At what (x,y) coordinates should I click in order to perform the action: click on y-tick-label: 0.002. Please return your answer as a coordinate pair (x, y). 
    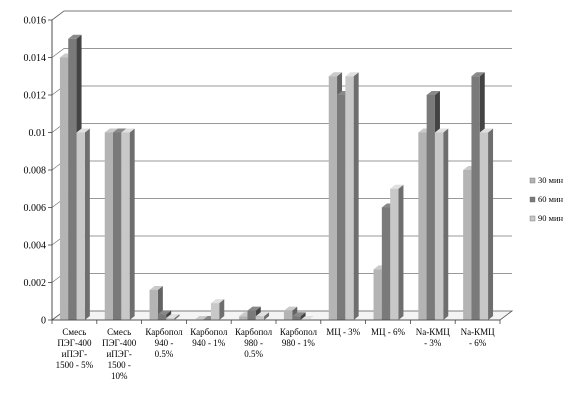
    Looking at the image, I should click on (35, 283).